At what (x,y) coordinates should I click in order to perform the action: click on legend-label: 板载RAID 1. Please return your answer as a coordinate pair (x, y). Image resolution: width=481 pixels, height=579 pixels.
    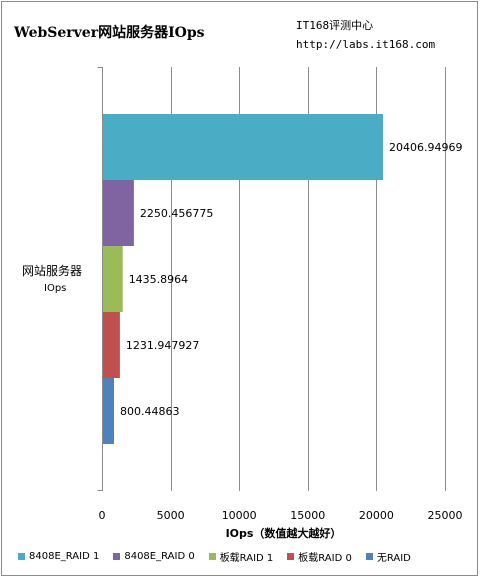
    Looking at the image, I should click on (246, 558).